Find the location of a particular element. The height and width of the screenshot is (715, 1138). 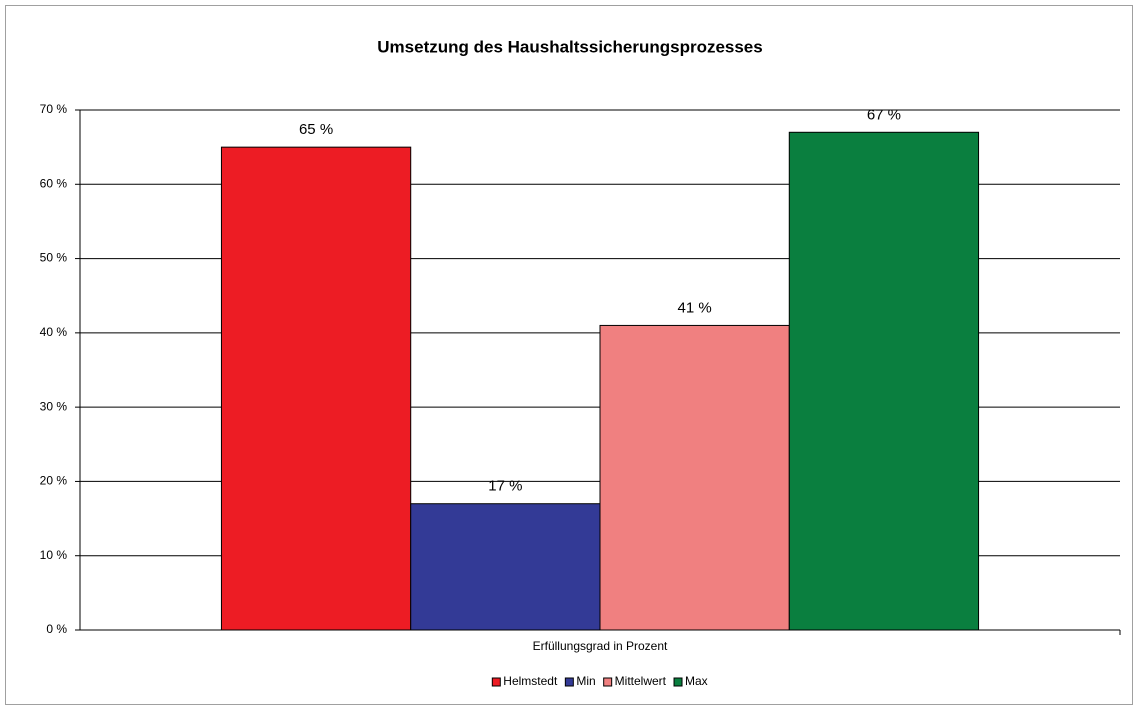

y-tick-label: 30 % is located at coordinates (54, 406).